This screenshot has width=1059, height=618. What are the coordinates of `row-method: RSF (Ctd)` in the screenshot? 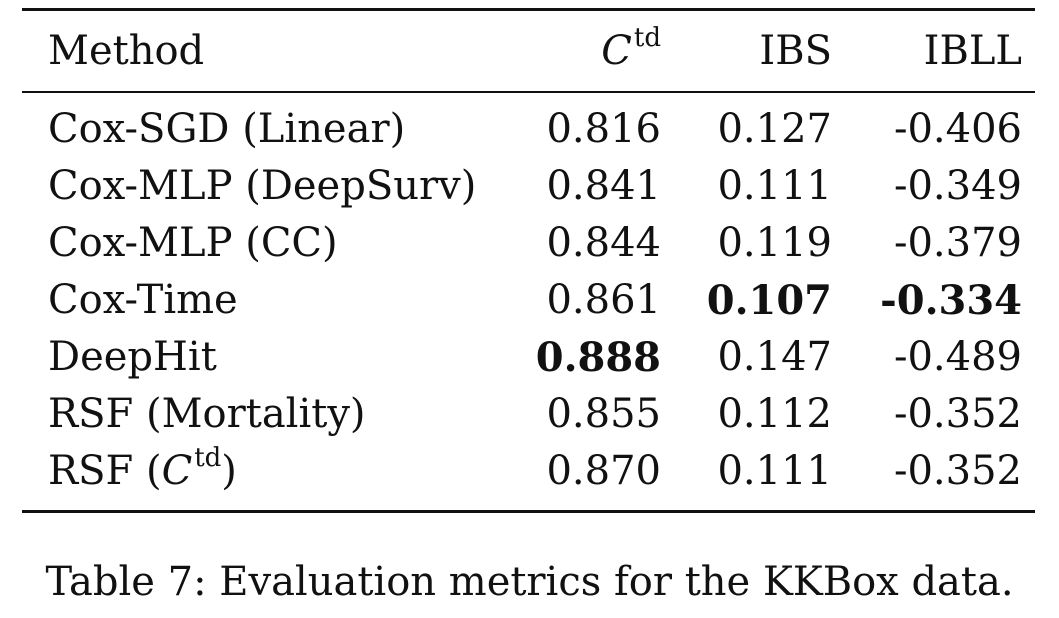 It's located at (142, 471).